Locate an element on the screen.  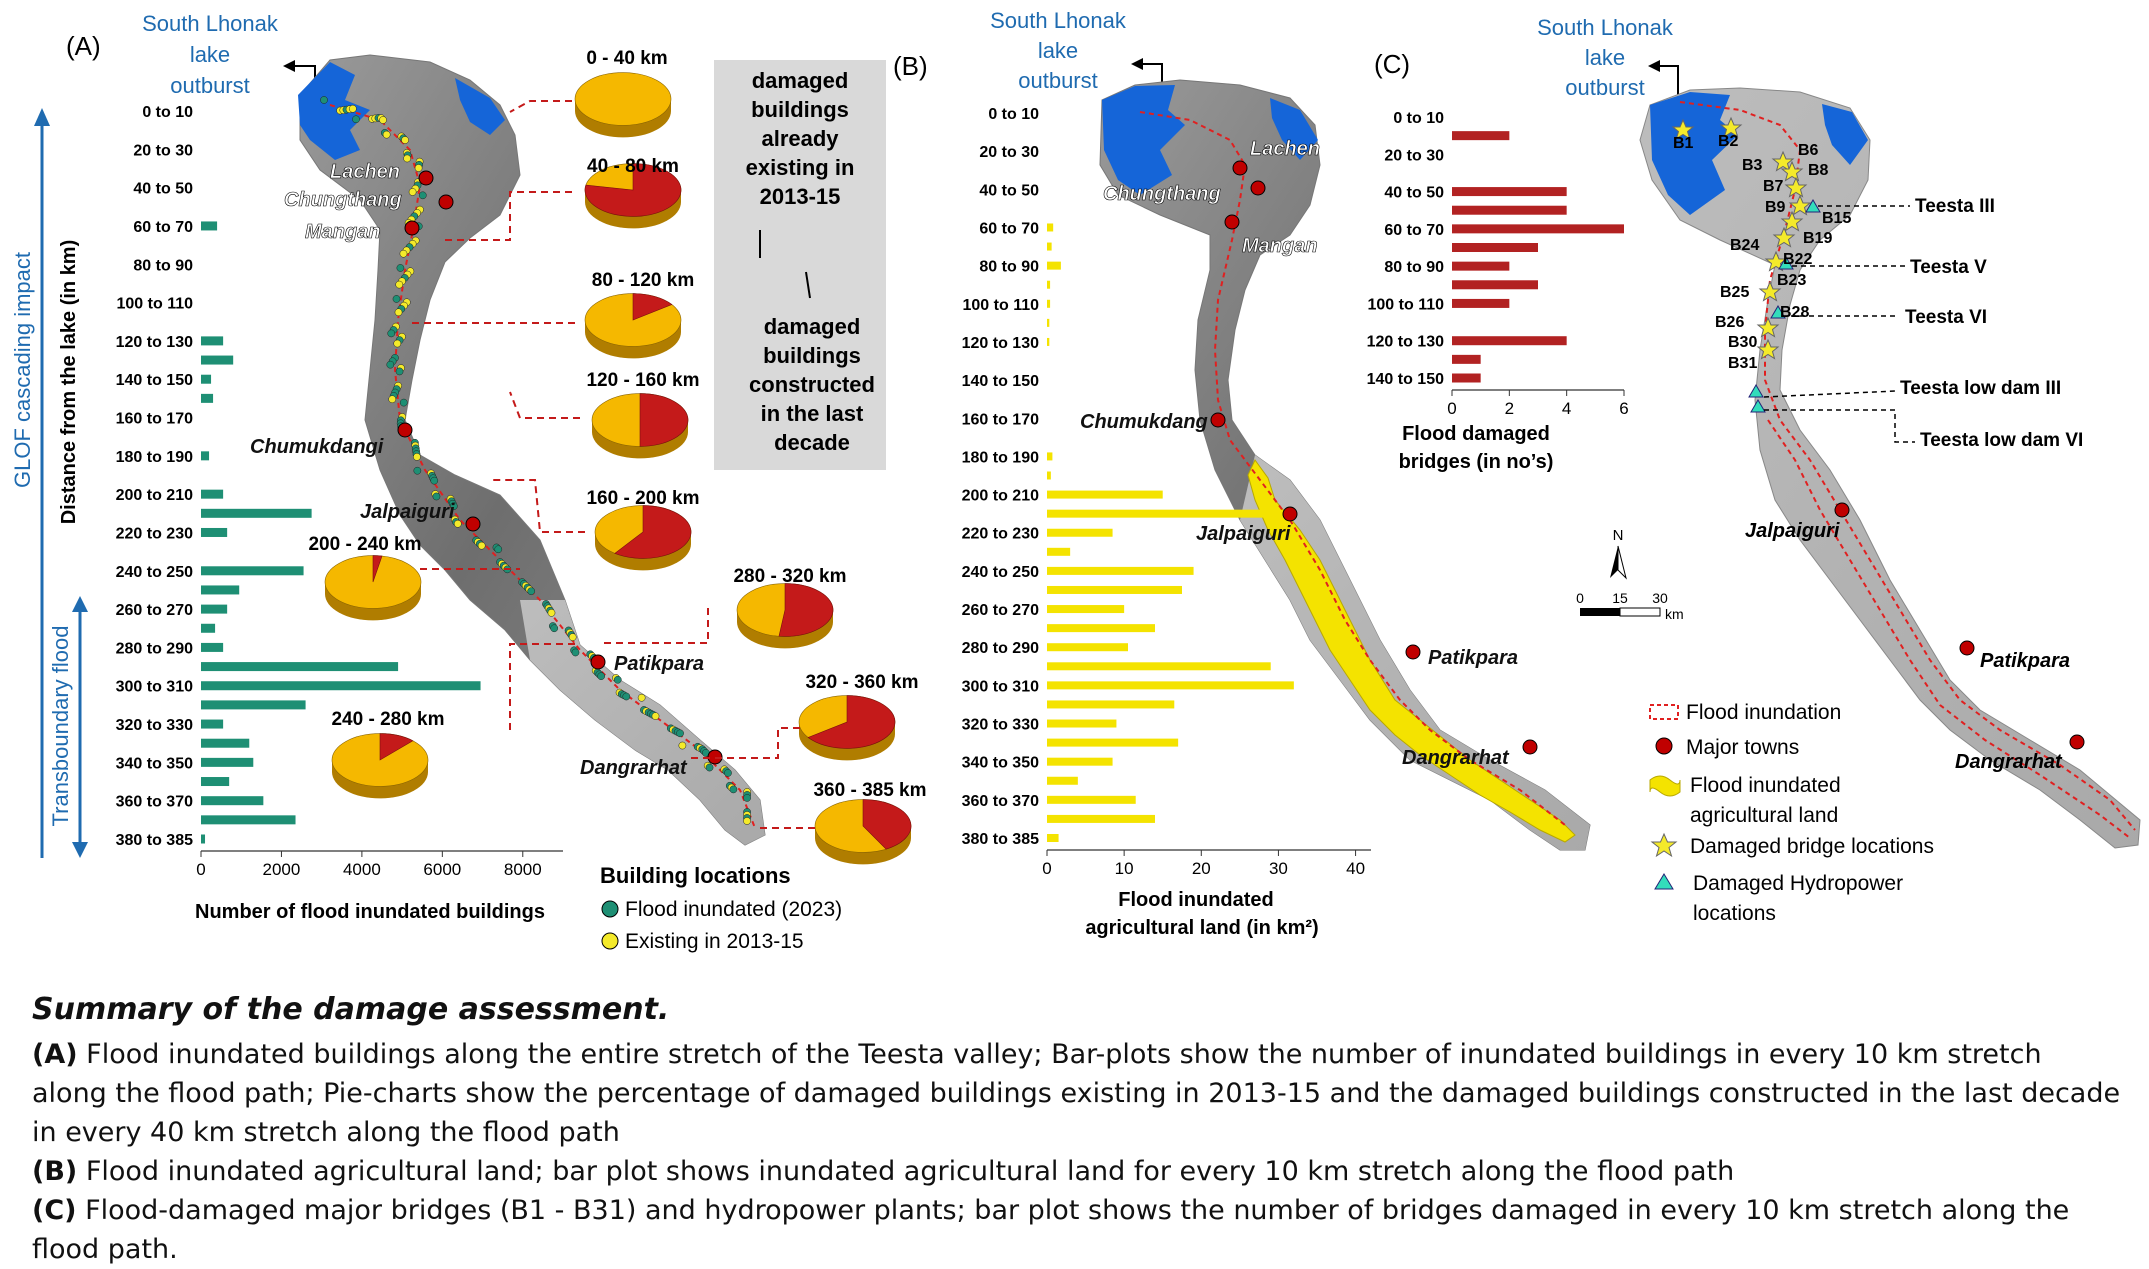
y-tick-label: 340 to 350 is located at coordinates (1000, 763).